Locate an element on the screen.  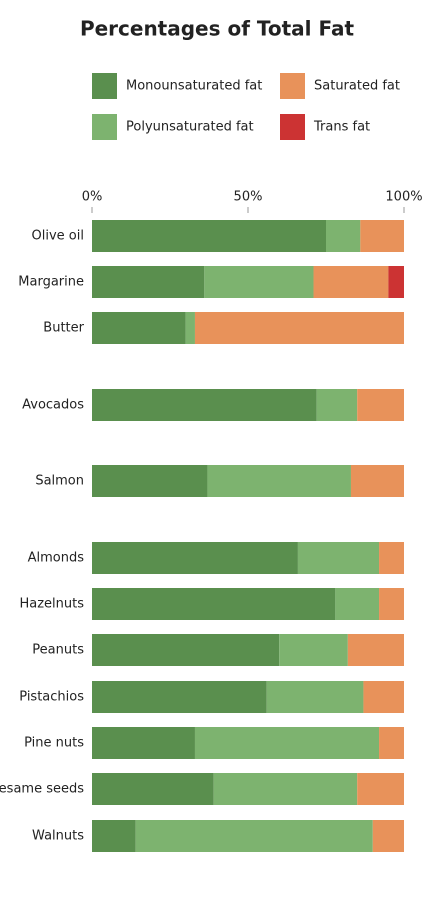
category-label: Almonds is located at coordinates (56, 558).